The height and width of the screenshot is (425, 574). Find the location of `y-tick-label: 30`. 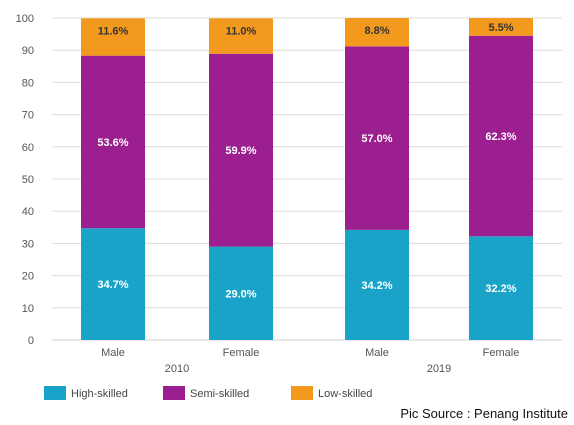

y-tick-label: 30 is located at coordinates (28, 244).